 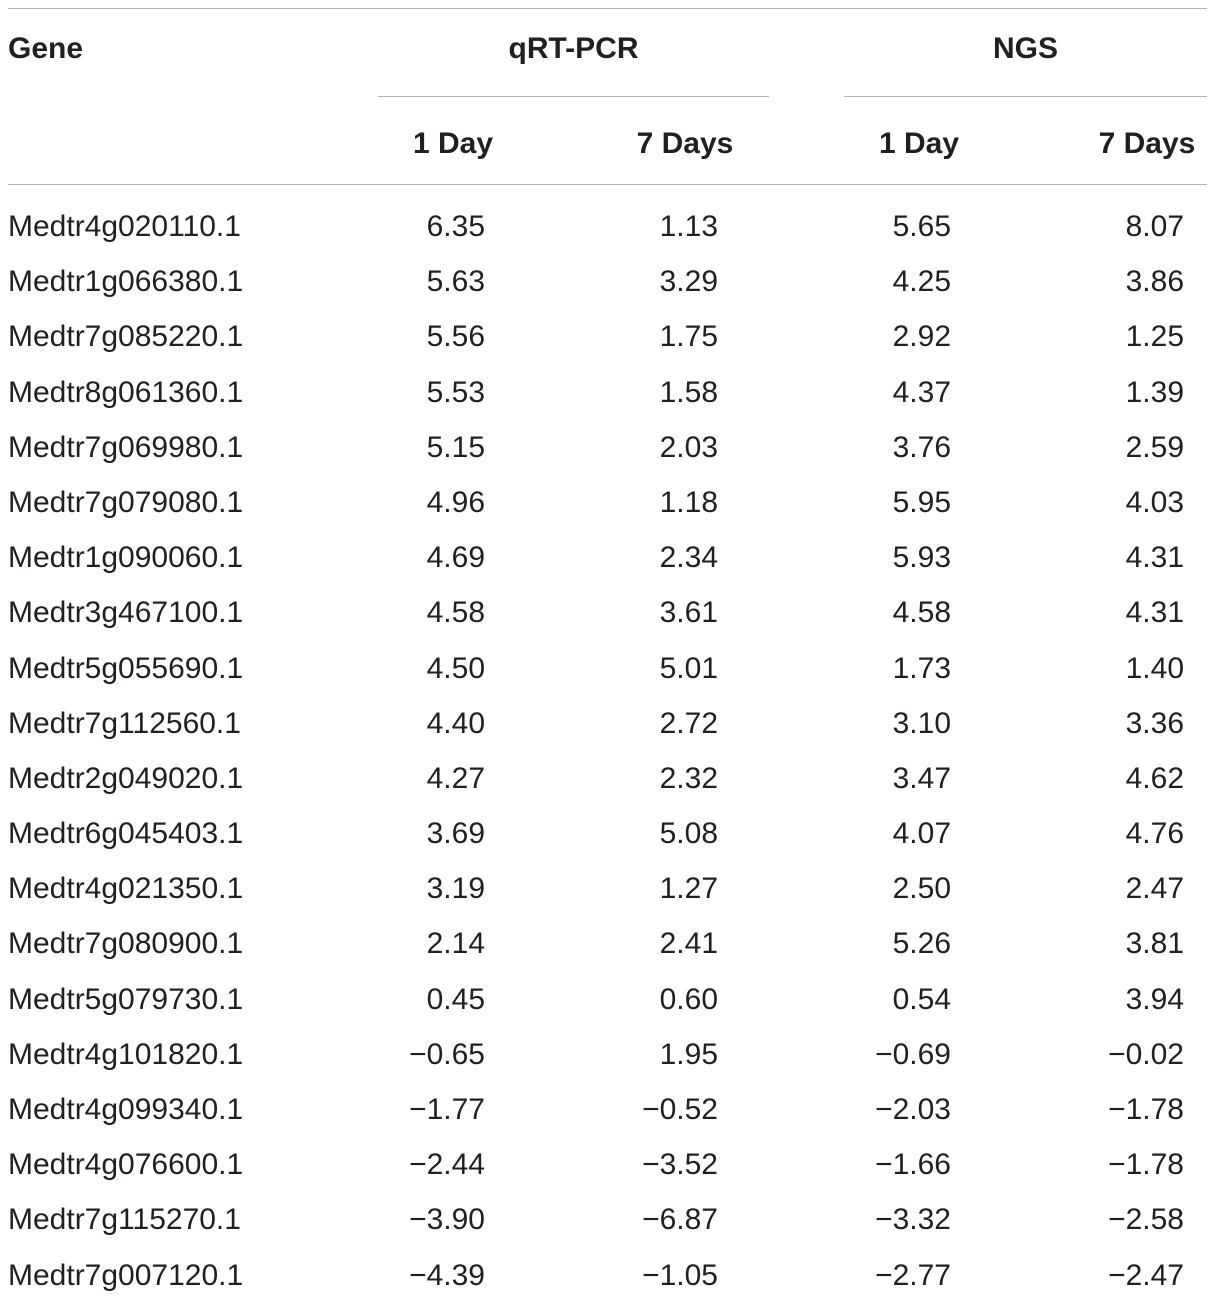 What do you see at coordinates (455, 226) in the screenshot?
I see `qrt-pcr-1-day-cell: 6.35` at bounding box center [455, 226].